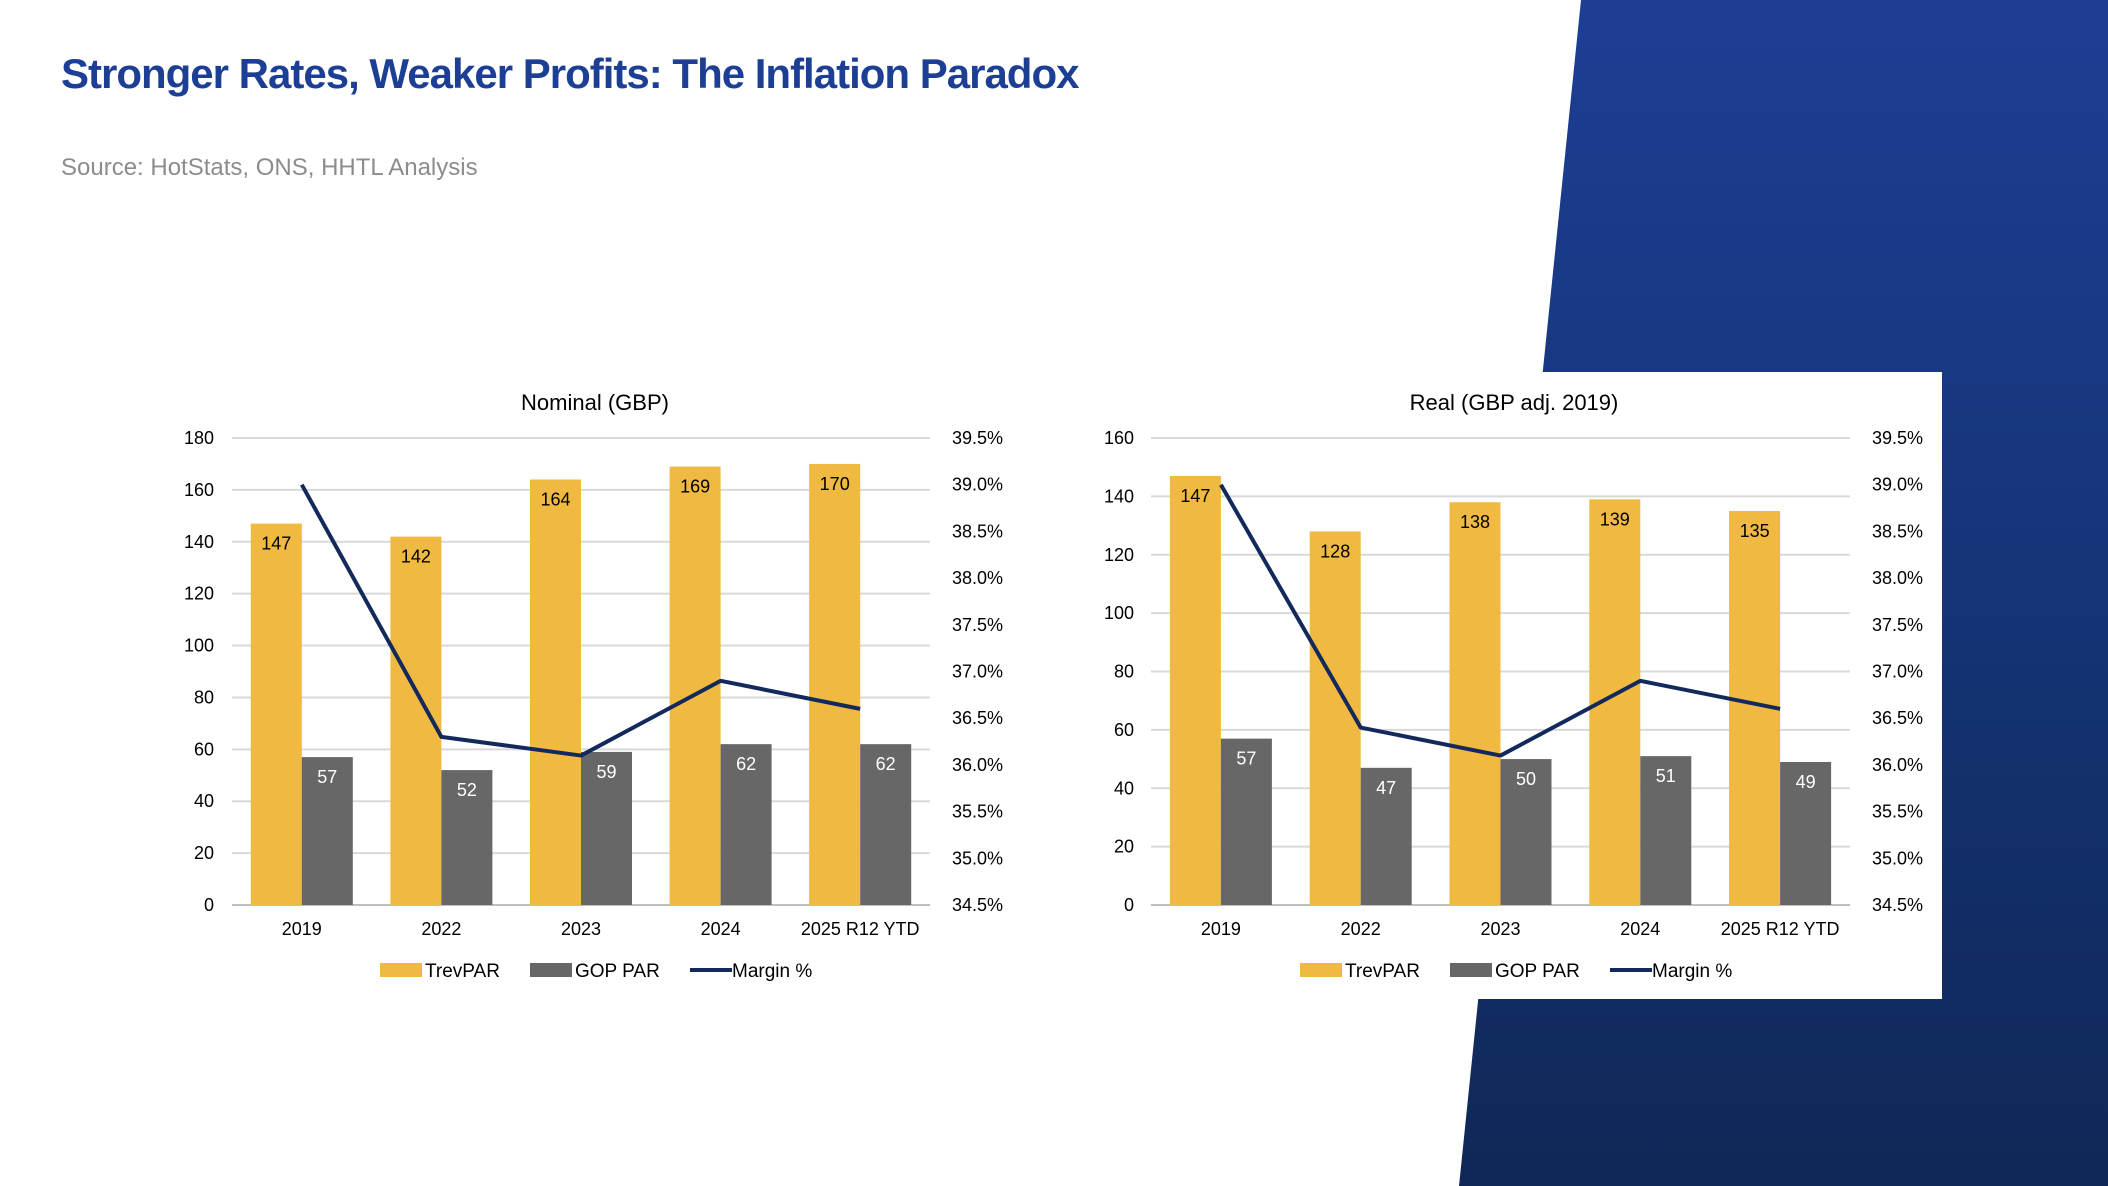 This screenshot has height=1186, width=2108. Describe the element at coordinates (1526, 779) in the screenshot. I see `data-label-gop-par: 50` at that location.